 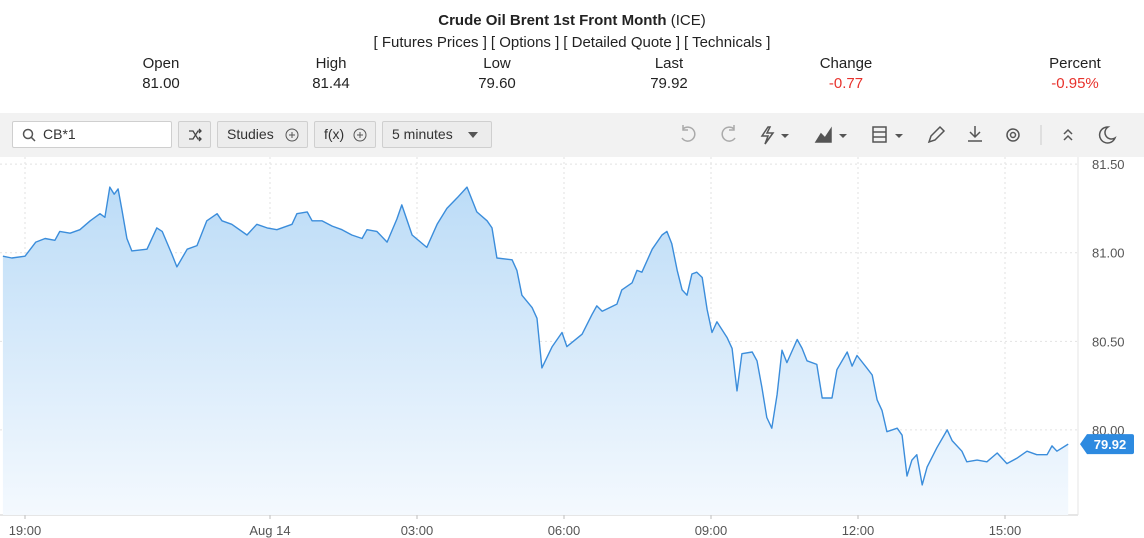 What do you see at coordinates (430, 42) in the screenshot?
I see `header-link: [ Futures Prices ]` at bounding box center [430, 42].